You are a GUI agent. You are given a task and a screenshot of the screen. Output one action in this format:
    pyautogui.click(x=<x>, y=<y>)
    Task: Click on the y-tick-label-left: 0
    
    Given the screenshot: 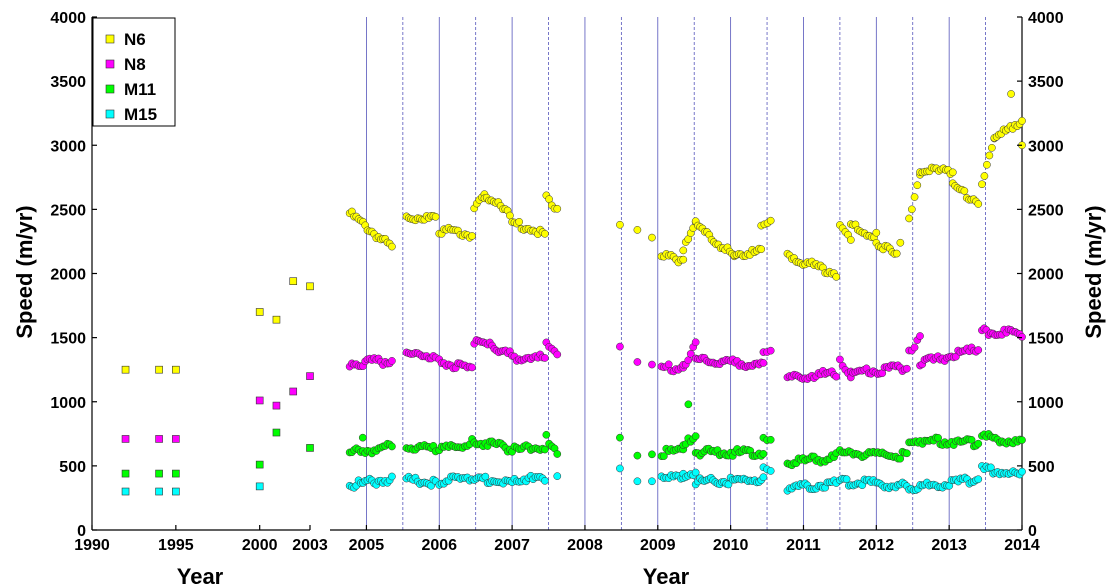 What is the action you would take?
    pyautogui.click(x=81, y=531)
    